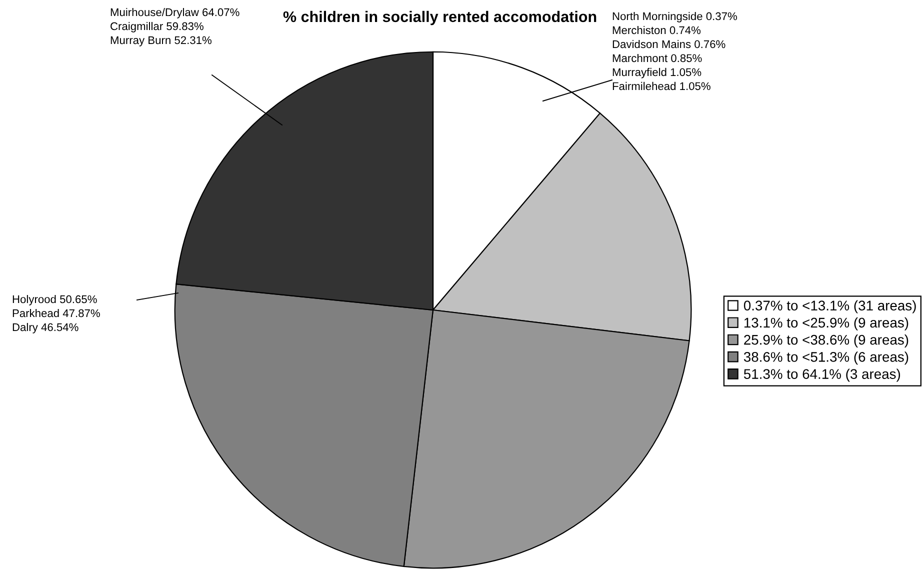  Describe the element at coordinates (826, 358) in the screenshot. I see `legend-label: 38.6% to <51.3% (6 areas)` at that location.